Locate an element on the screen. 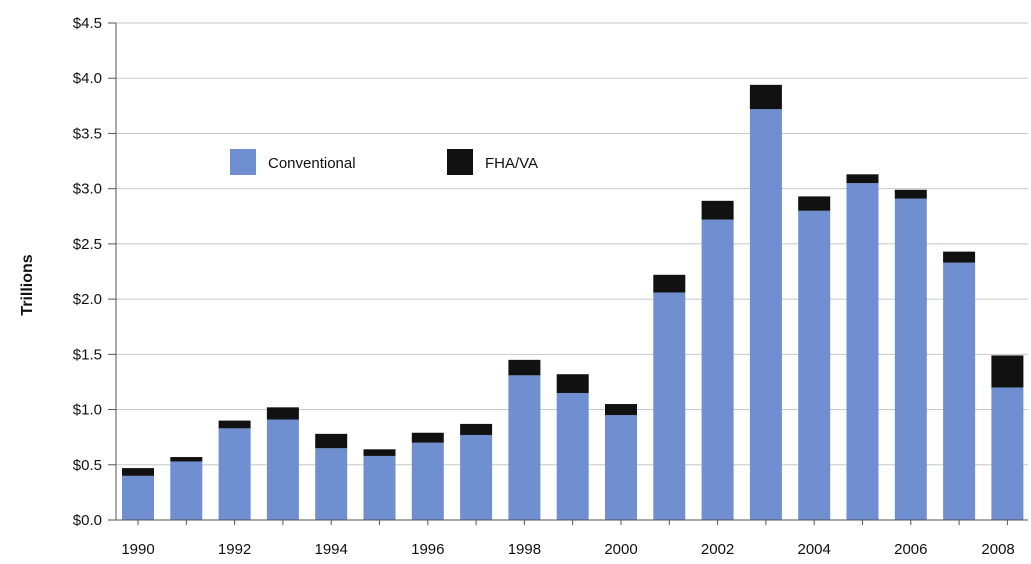 This screenshot has height=564, width=1031. y-tick-label: $0.5 is located at coordinates (87, 465).